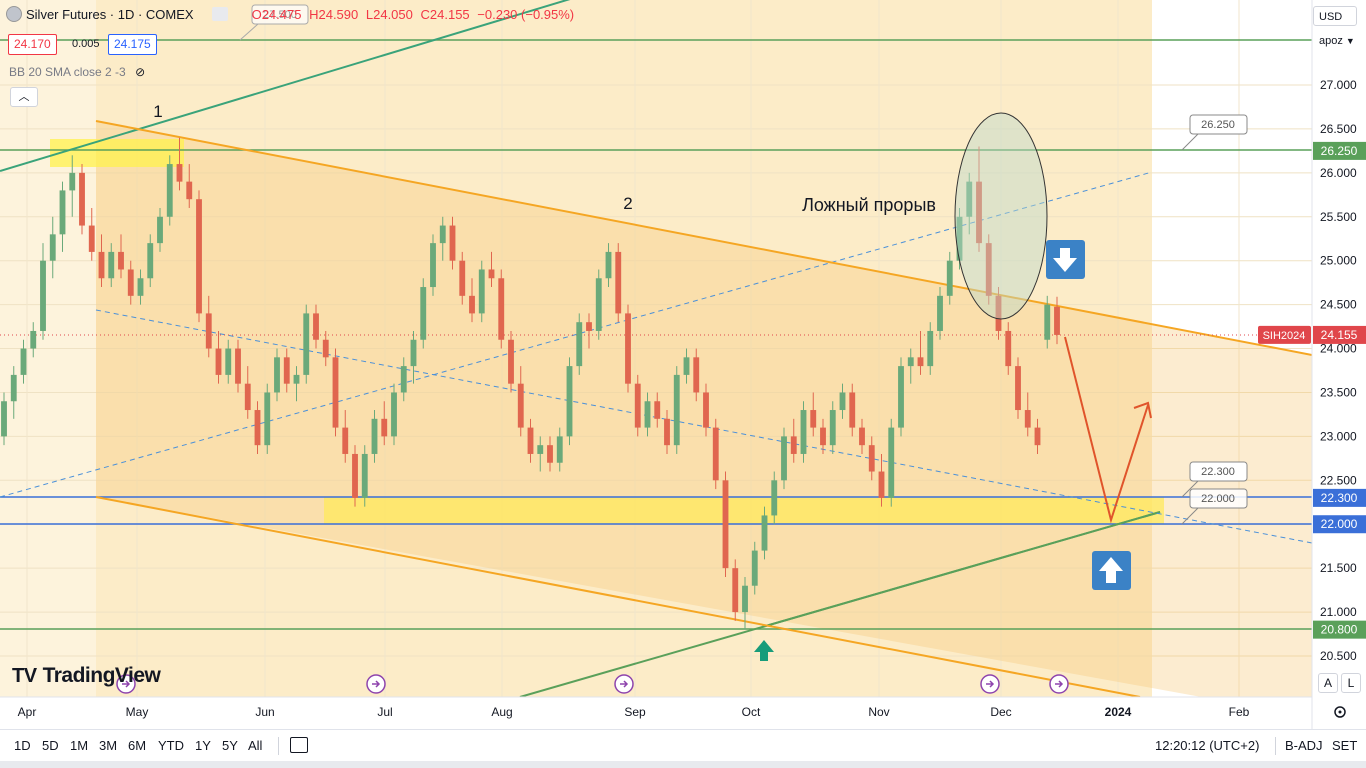  Describe the element at coordinates (1000, 712) in the screenshot. I see `time-tick-label: Dec` at that location.